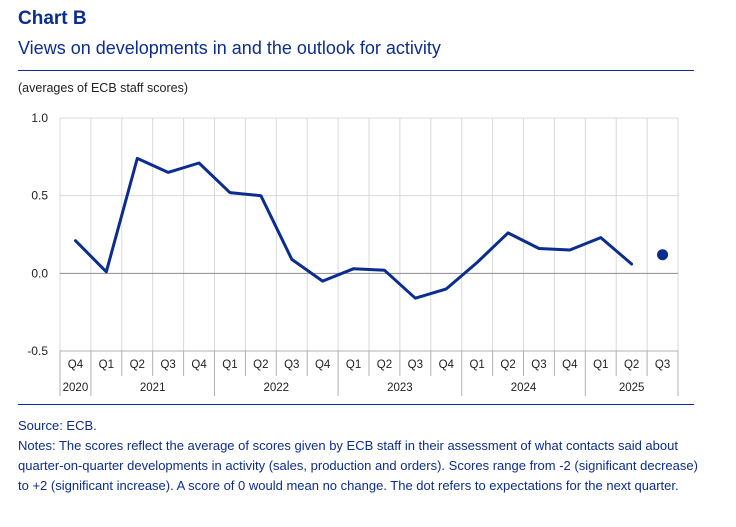 The height and width of the screenshot is (527, 736). What do you see at coordinates (39, 273) in the screenshot?
I see `y-tick-label: 0.0` at bounding box center [39, 273].